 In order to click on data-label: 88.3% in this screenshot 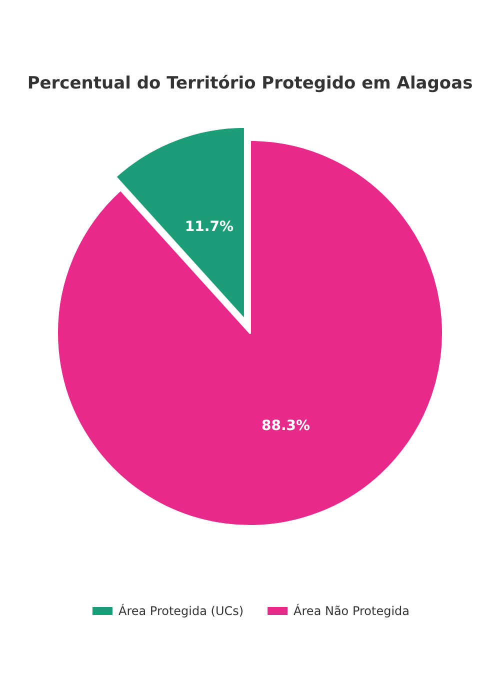, I will do `click(285, 426)`.